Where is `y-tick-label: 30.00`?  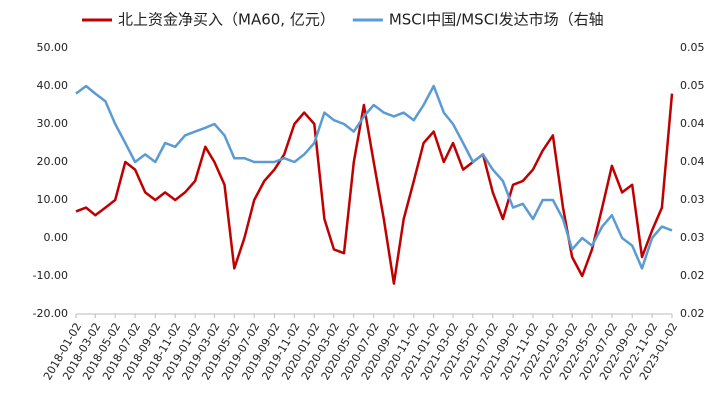
y-tick-label: 30.00 is located at coordinates (53, 123).